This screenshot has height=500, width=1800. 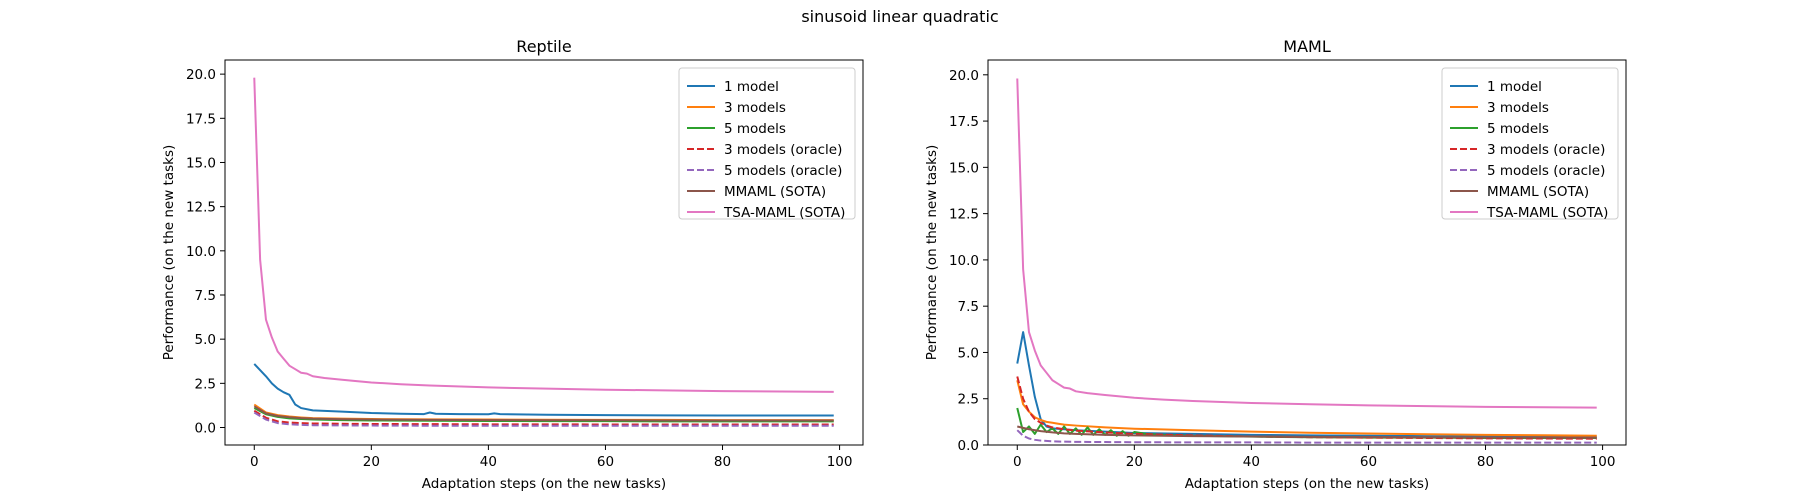 I want to click on chart0-y-tick-label: 12.5, so click(x=201, y=208).